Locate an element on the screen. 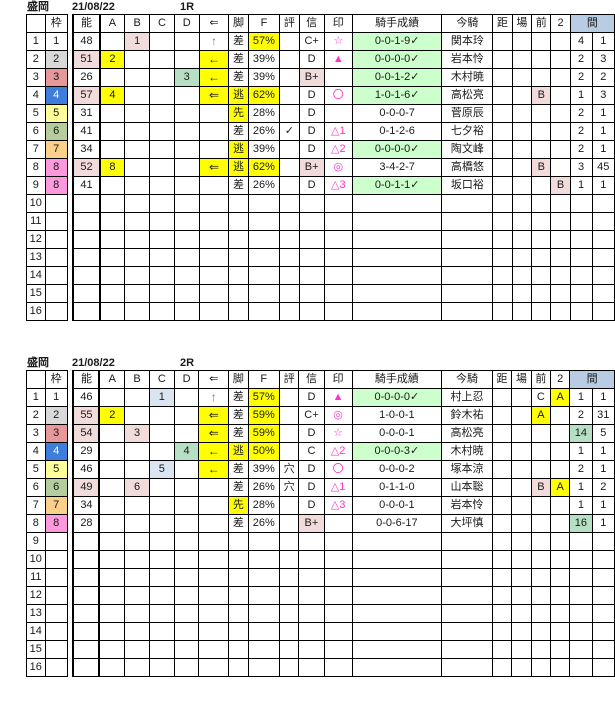 The image size is (615, 712). horse-number: 16 is located at coordinates (36, 667).